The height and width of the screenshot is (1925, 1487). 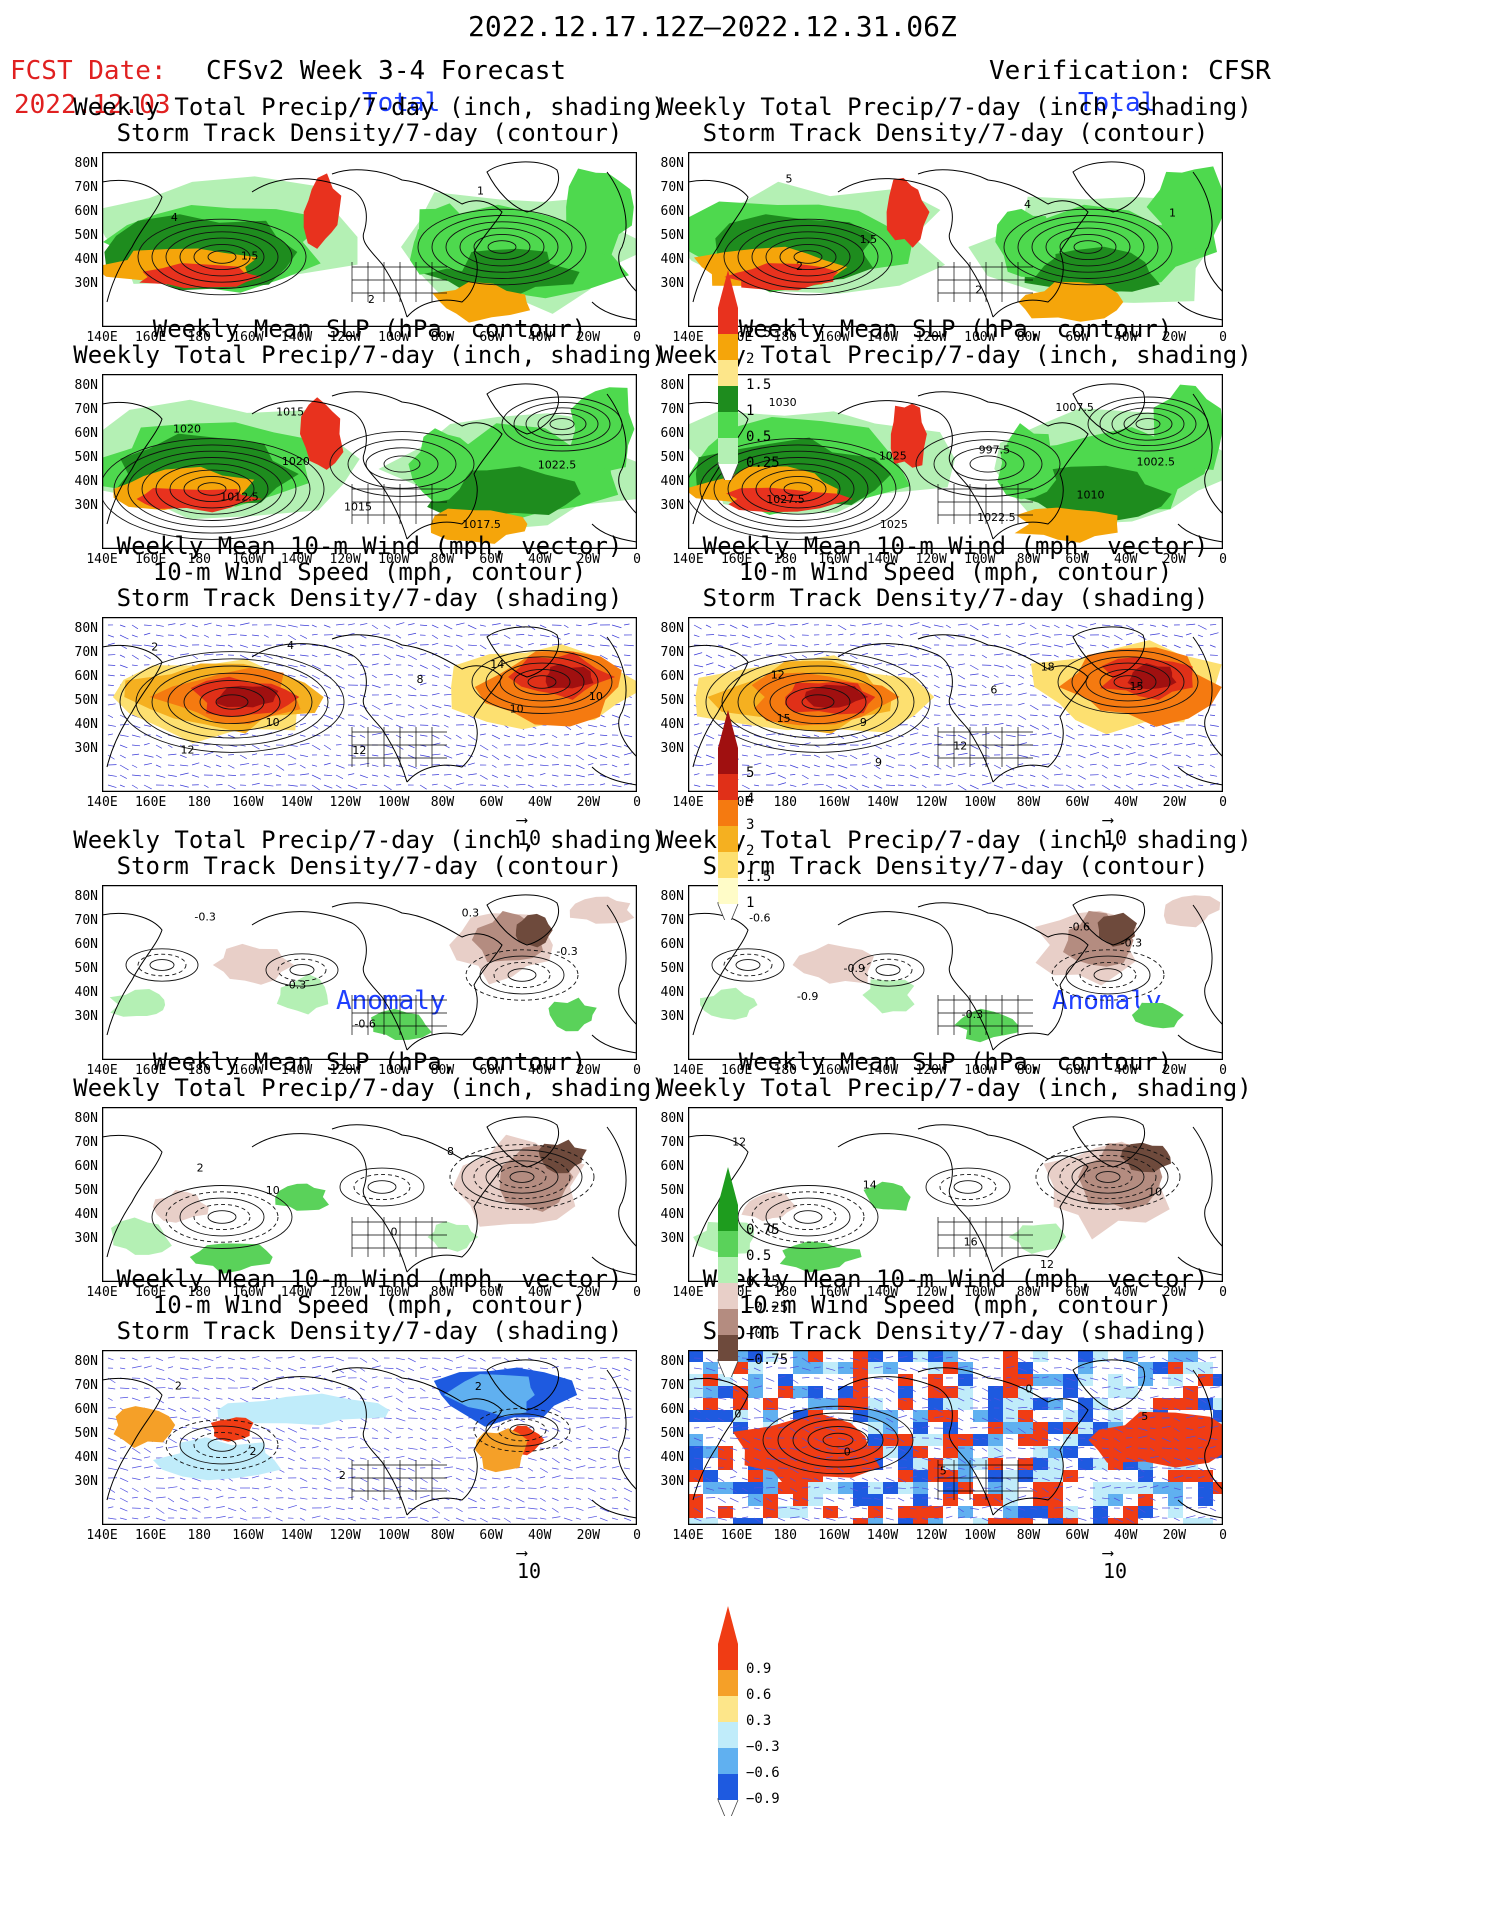 I want to click on colorbar-swatch, so click(x=728, y=1735).